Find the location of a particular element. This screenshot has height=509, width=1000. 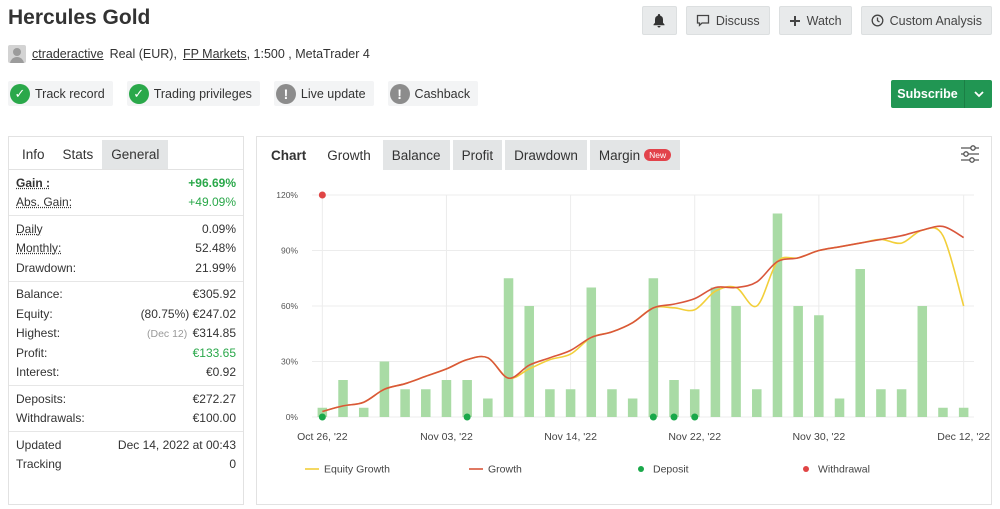

custom-analysis-label: Custom Analysis is located at coordinates (935, 20).